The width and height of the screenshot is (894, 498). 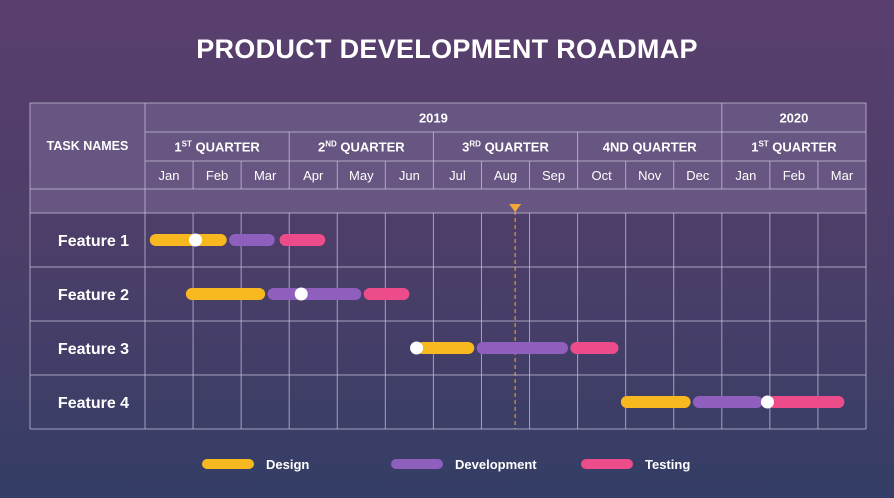 What do you see at coordinates (698, 175) in the screenshot?
I see `month-label: Dec` at bounding box center [698, 175].